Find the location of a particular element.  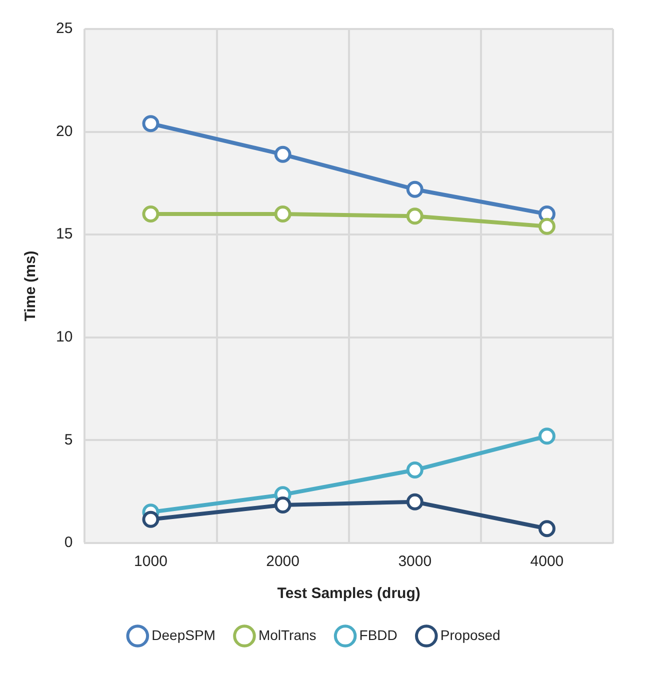

x-tick-label: 4000 is located at coordinates (547, 561).